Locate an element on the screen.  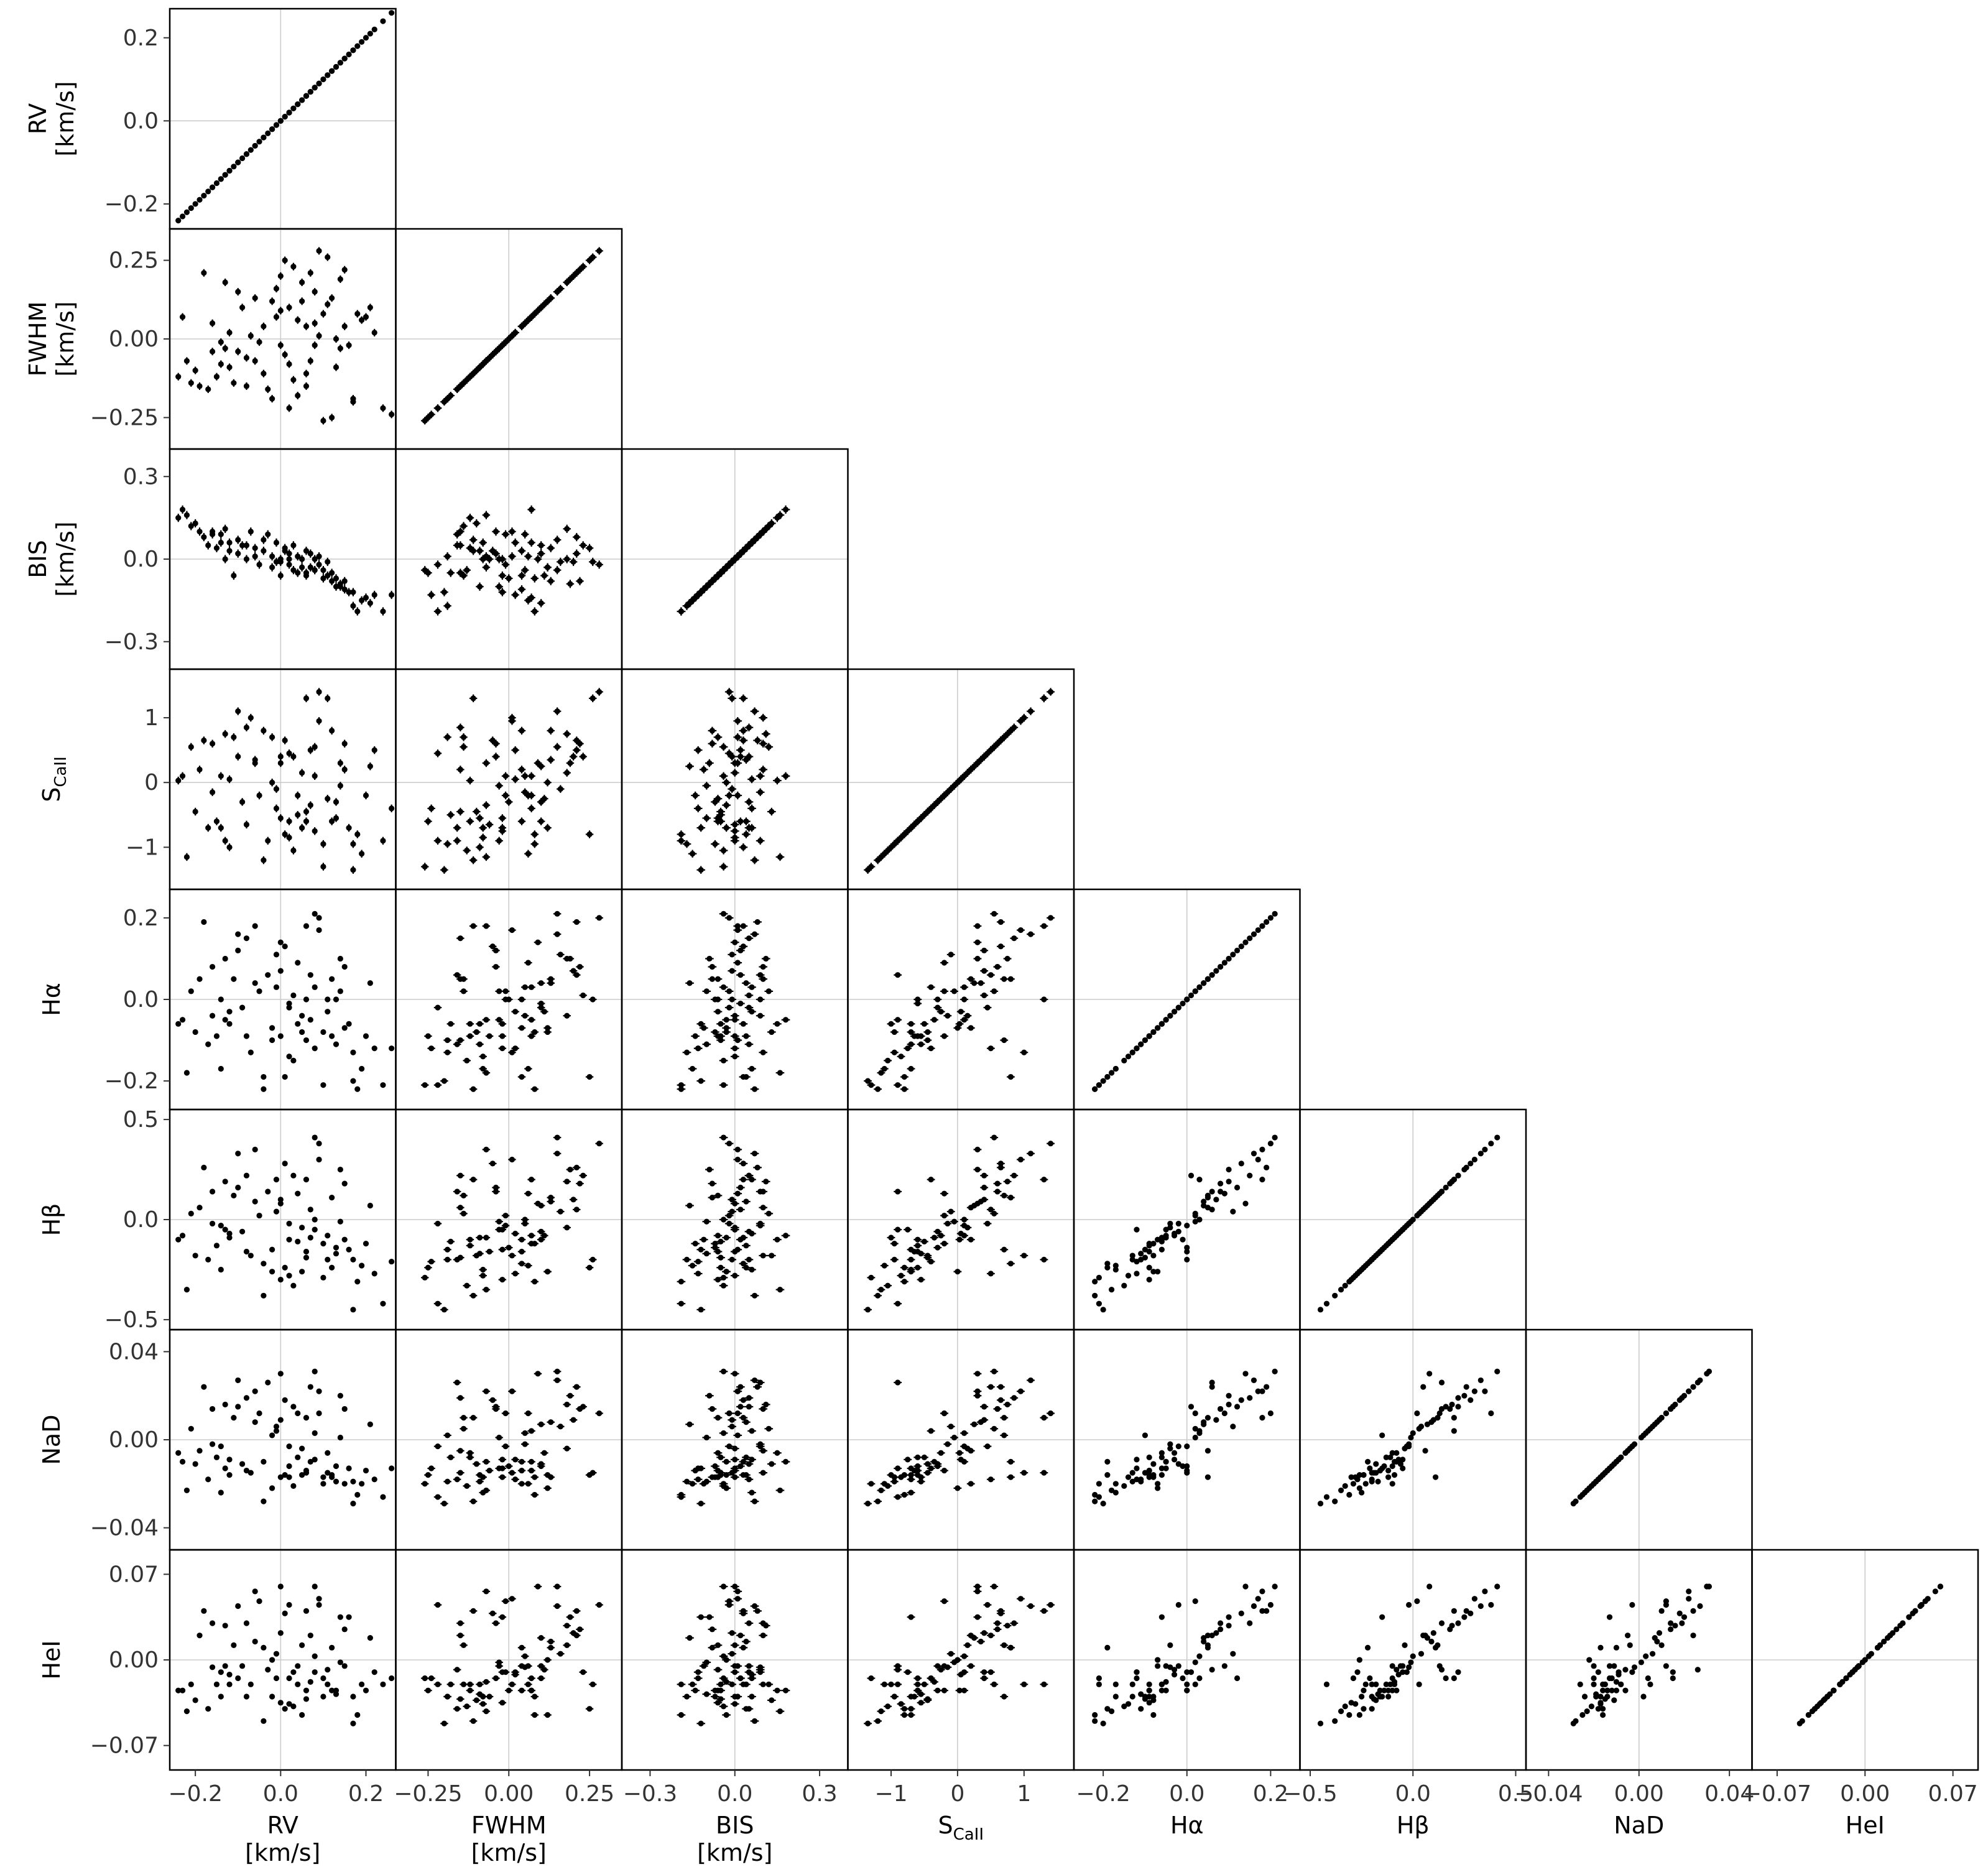
y-tick-label: 0.25 is located at coordinates (134, 261).